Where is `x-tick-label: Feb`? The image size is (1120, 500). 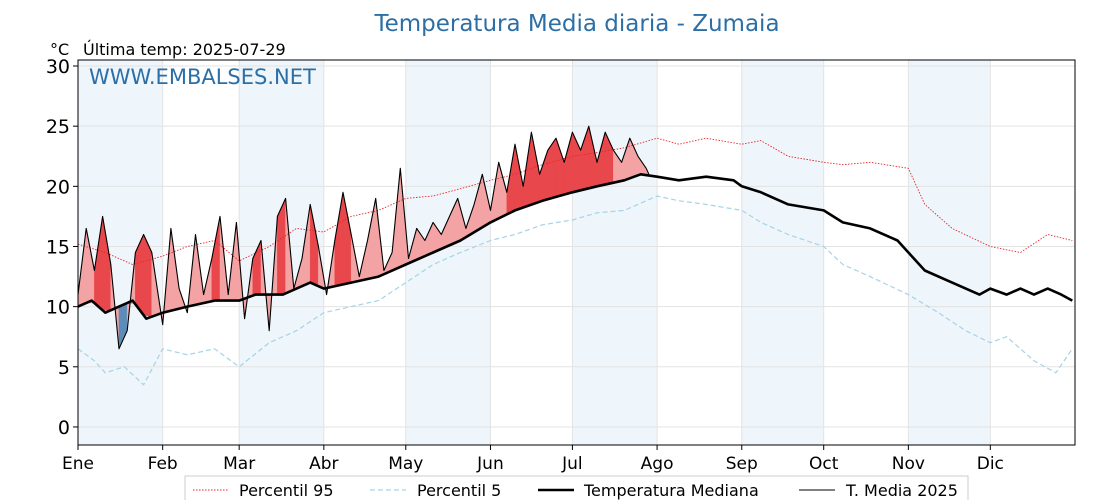
x-tick-label: Feb is located at coordinates (163, 464).